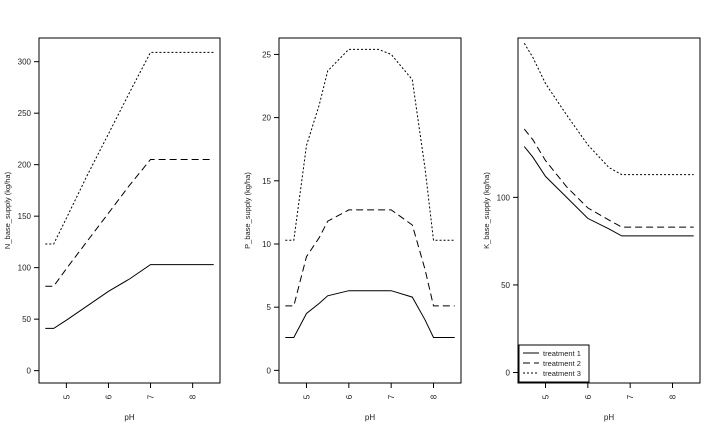 The width and height of the screenshot is (720, 437). What do you see at coordinates (486, 210) in the screenshot?
I see `y-axis-title: K_base_supply (kg/ha)` at bounding box center [486, 210].